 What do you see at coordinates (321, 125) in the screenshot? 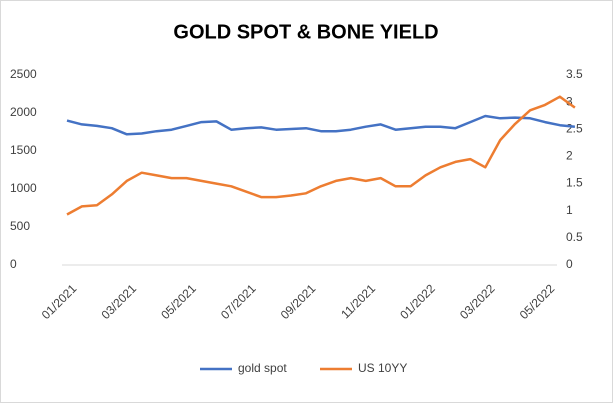
I see `series-line` at bounding box center [321, 125].